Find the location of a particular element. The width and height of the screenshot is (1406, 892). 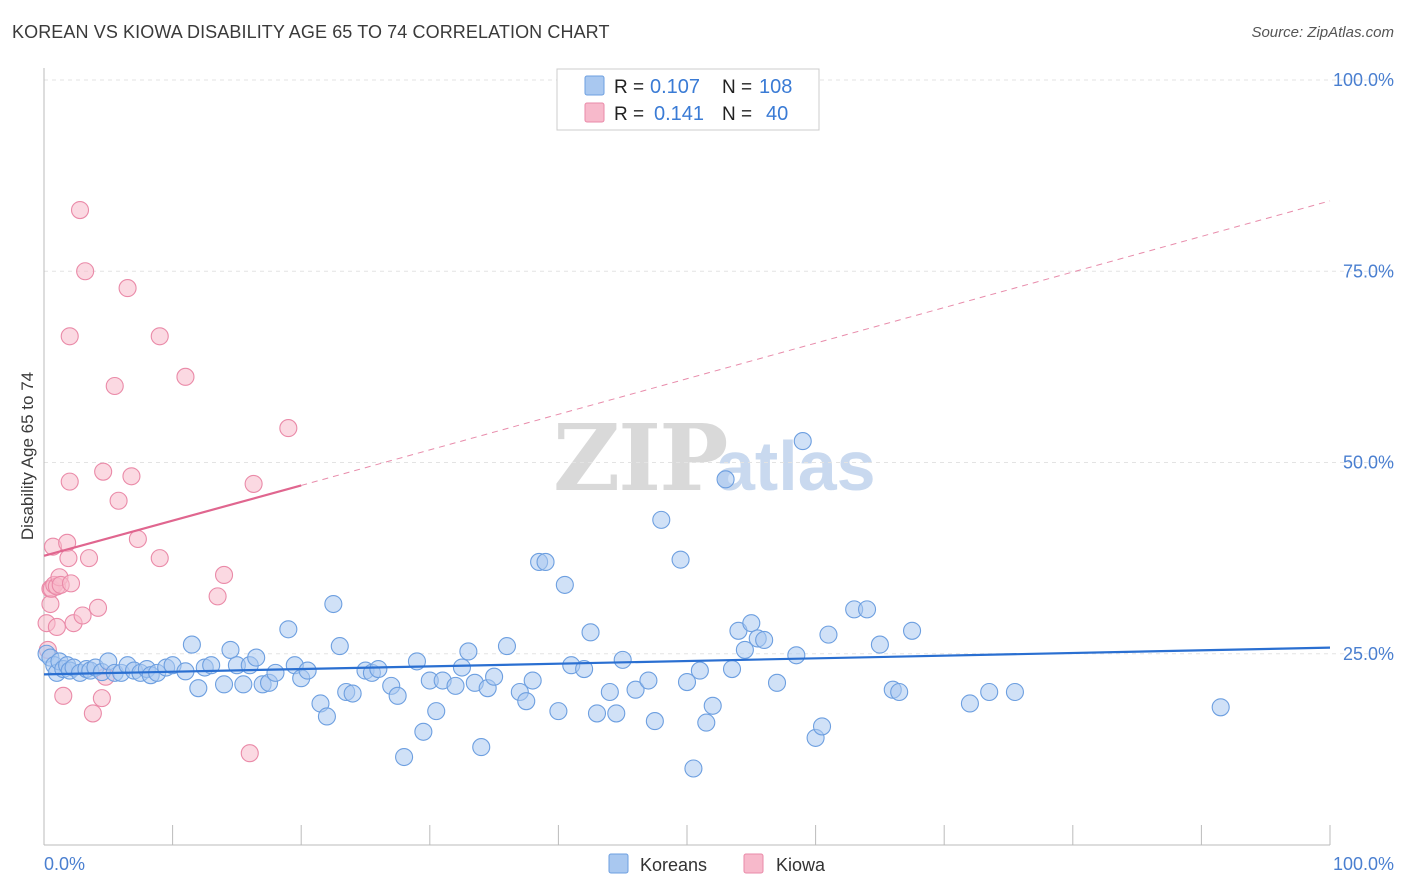

legend: R = 0.107 N = 108 R = 0.141 N = 40 is located at coordinates (688, 99).